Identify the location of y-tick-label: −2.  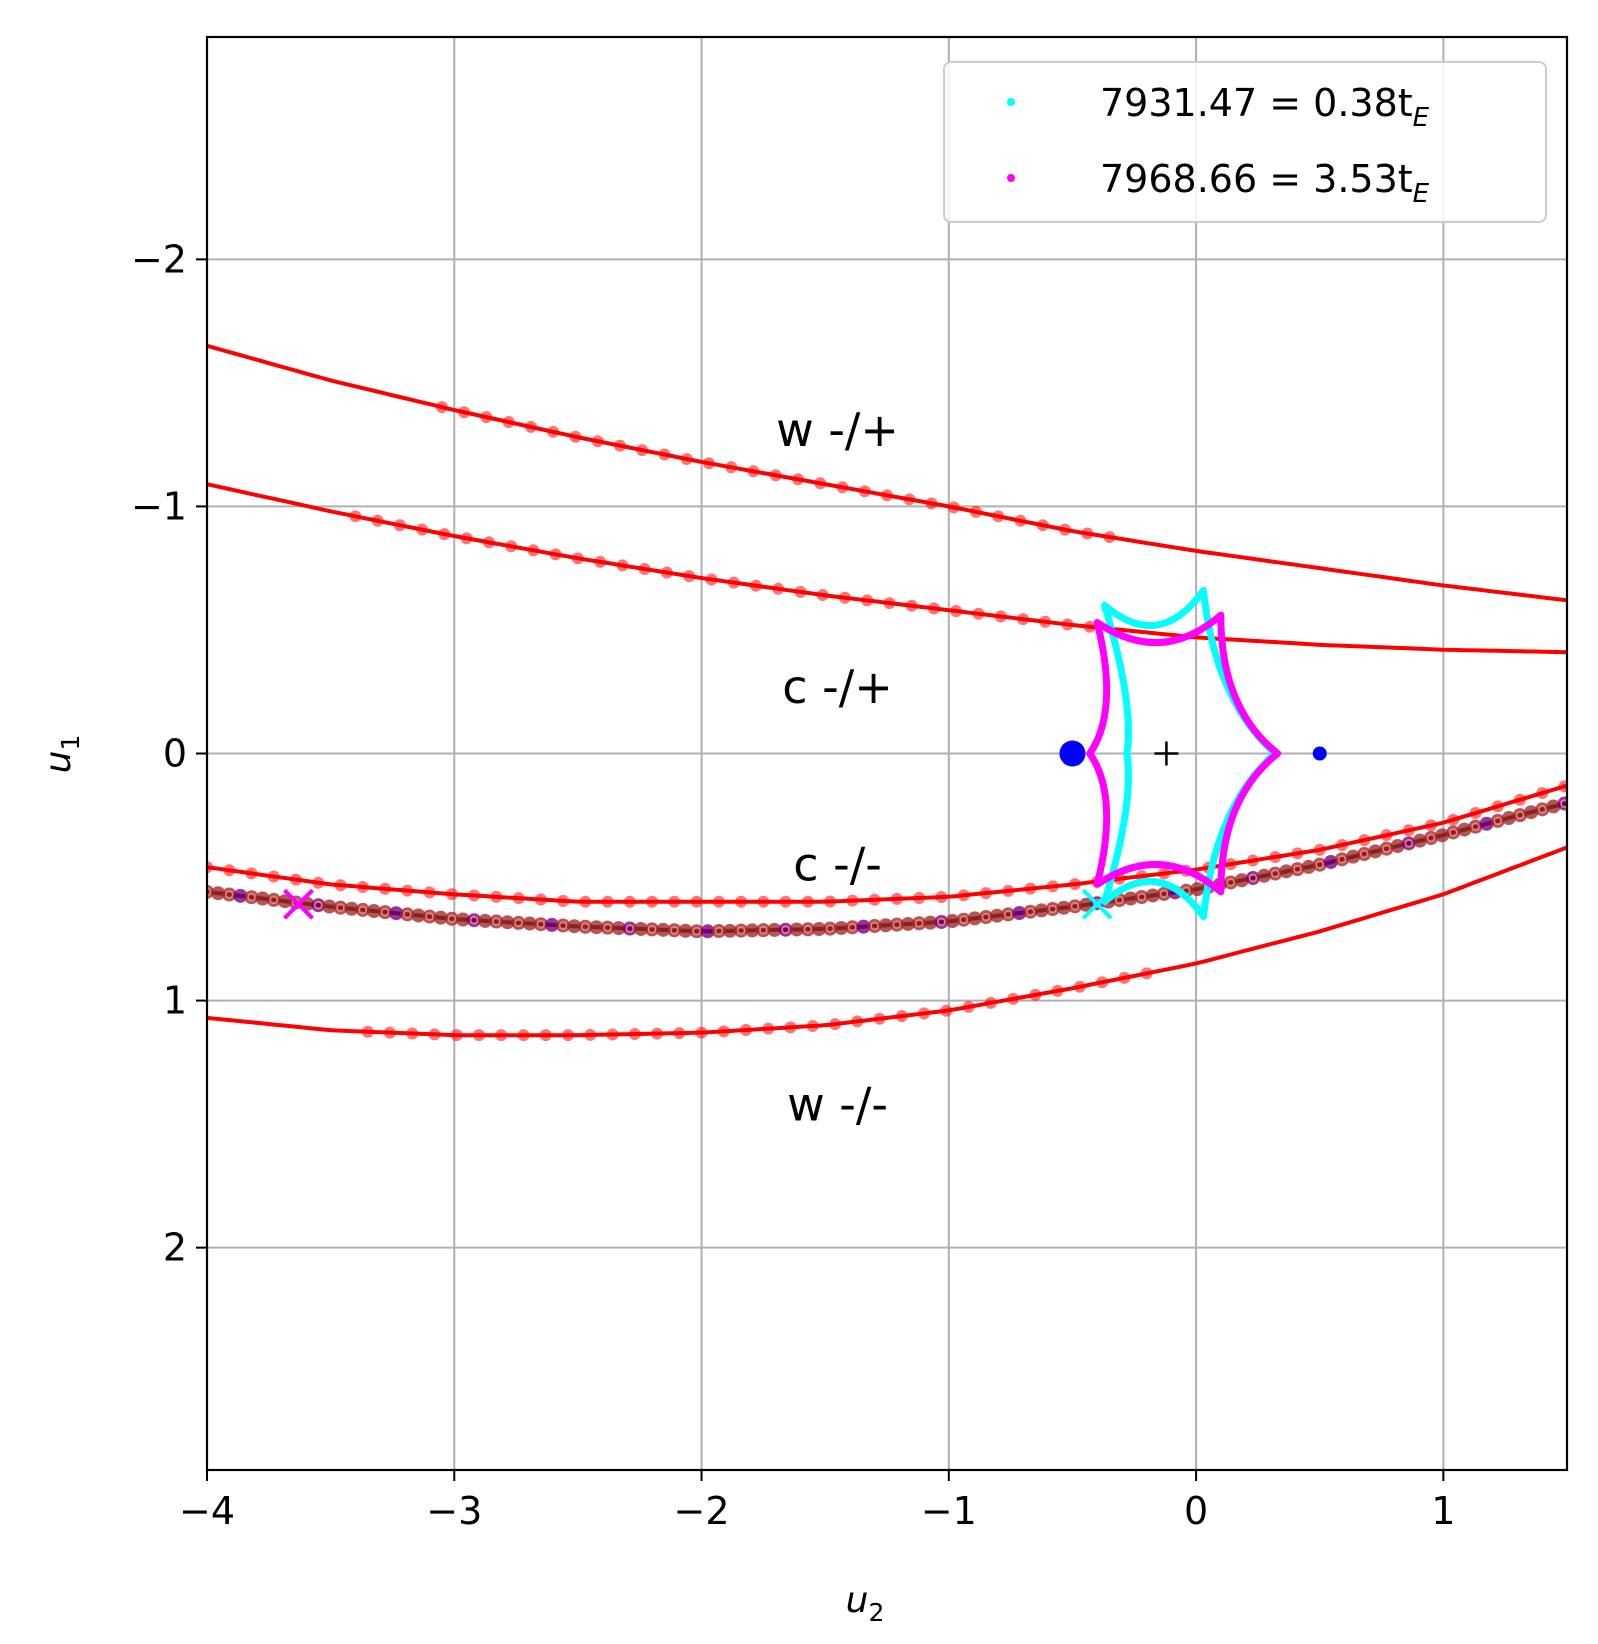
(159, 259).